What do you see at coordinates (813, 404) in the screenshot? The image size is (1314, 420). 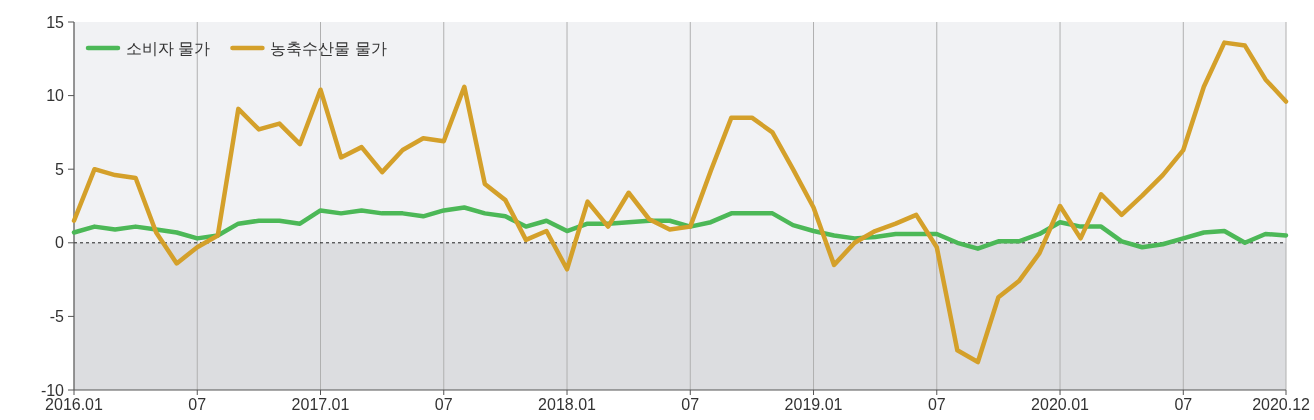 I see `x-tick-label: 2019.01` at bounding box center [813, 404].